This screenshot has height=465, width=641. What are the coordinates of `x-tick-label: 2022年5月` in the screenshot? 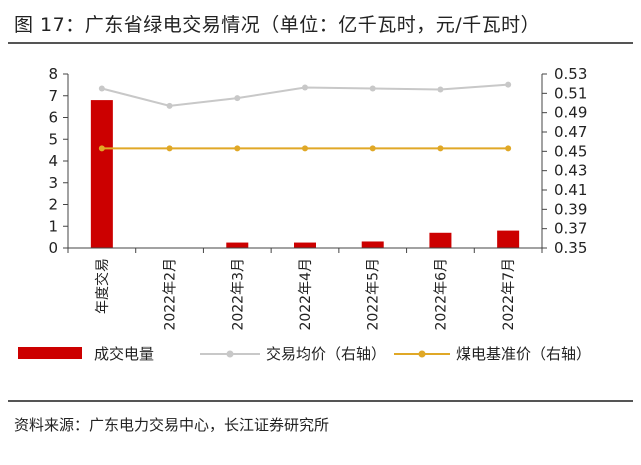 It's located at (374, 294).